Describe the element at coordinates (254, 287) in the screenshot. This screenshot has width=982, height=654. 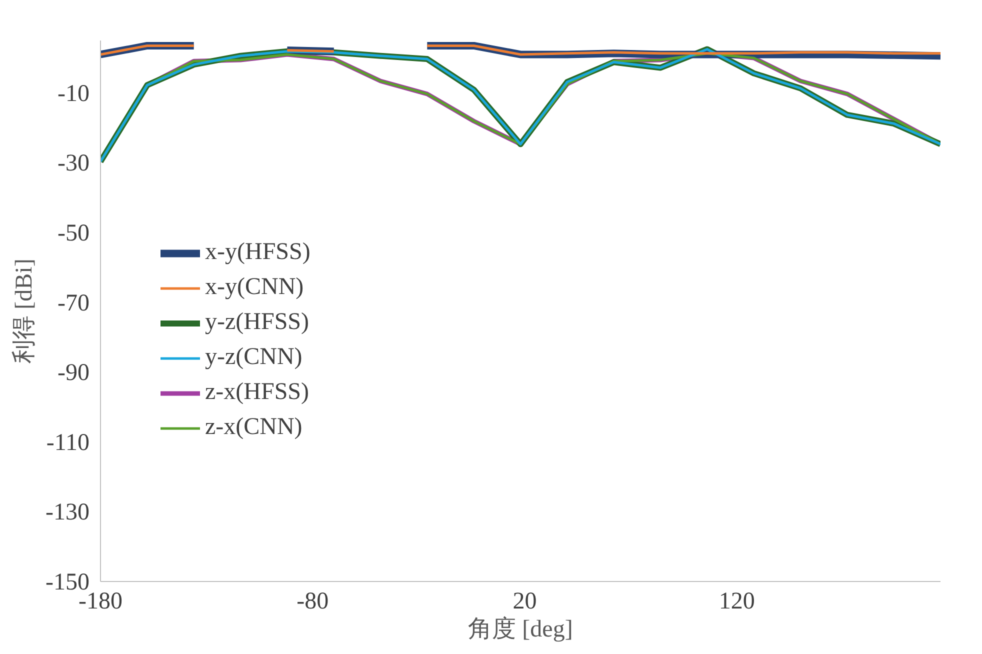
I see `legend-label: x-y(CNN)` at that location.